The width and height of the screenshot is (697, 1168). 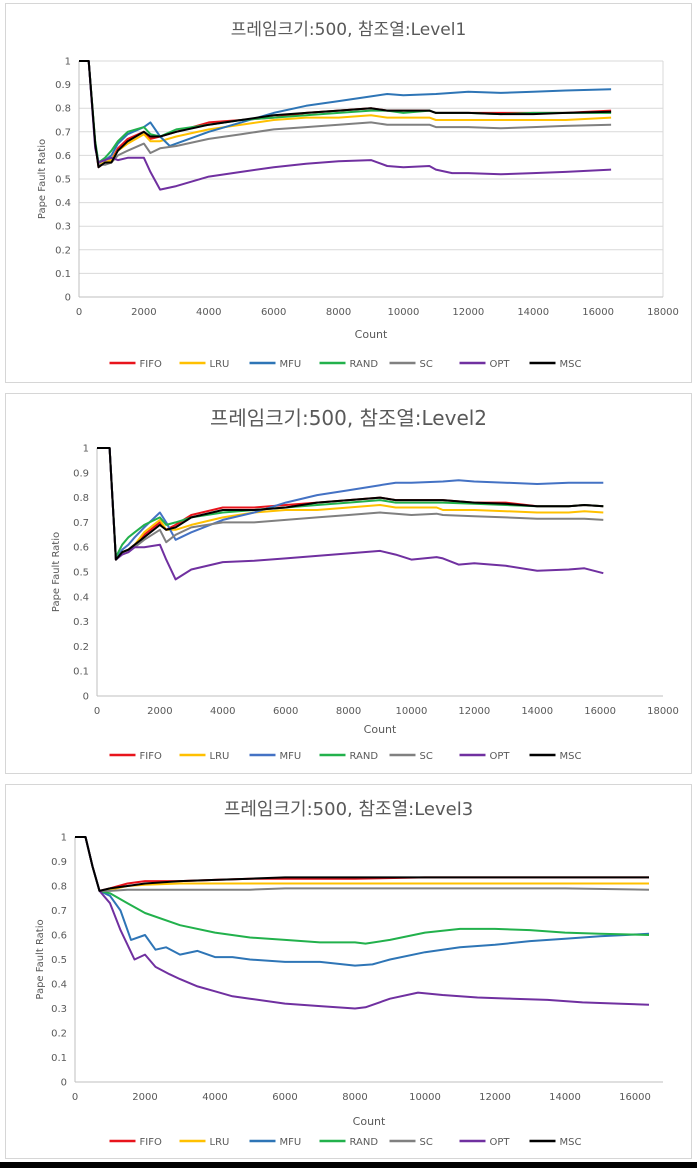 What do you see at coordinates (348, 418) in the screenshot?
I see `chart-title: 프레임크기:500, 참조열:Level2` at bounding box center [348, 418].